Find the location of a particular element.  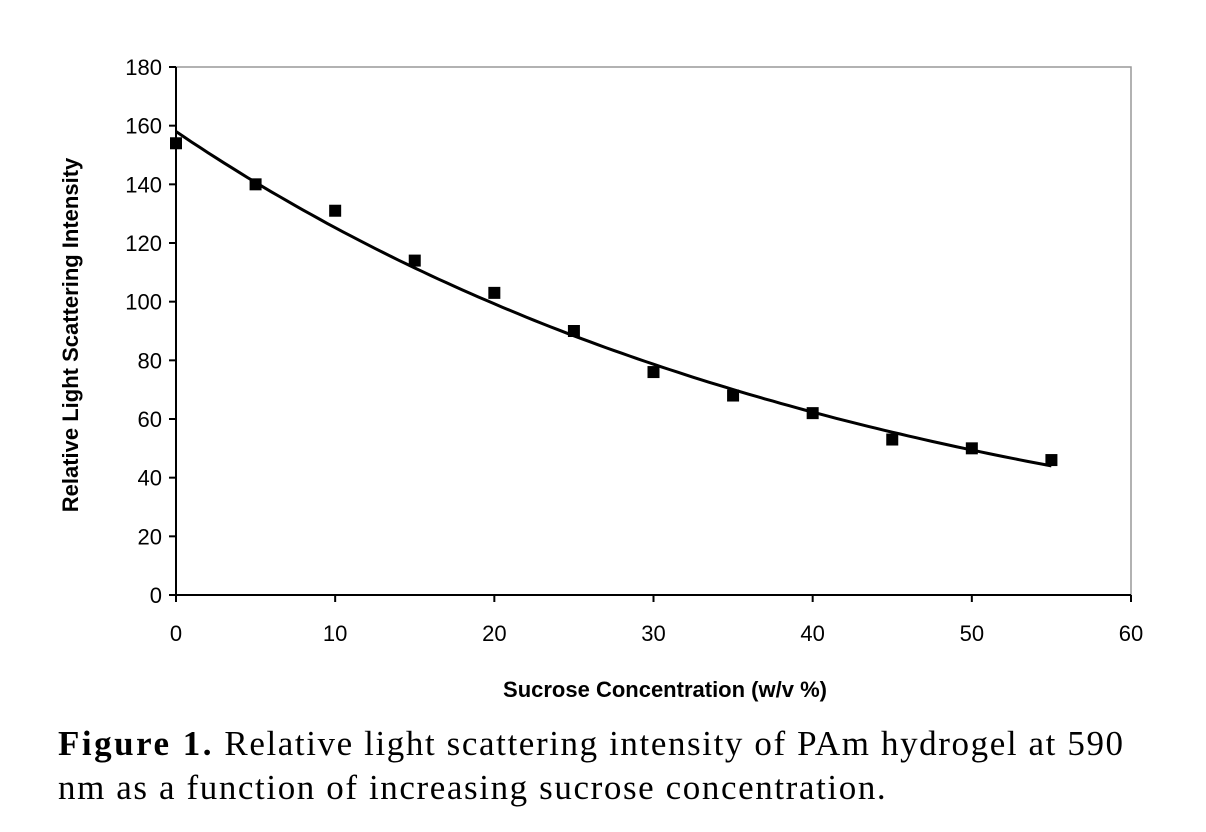

figure-label: Figure 1. is located at coordinates (136, 743).